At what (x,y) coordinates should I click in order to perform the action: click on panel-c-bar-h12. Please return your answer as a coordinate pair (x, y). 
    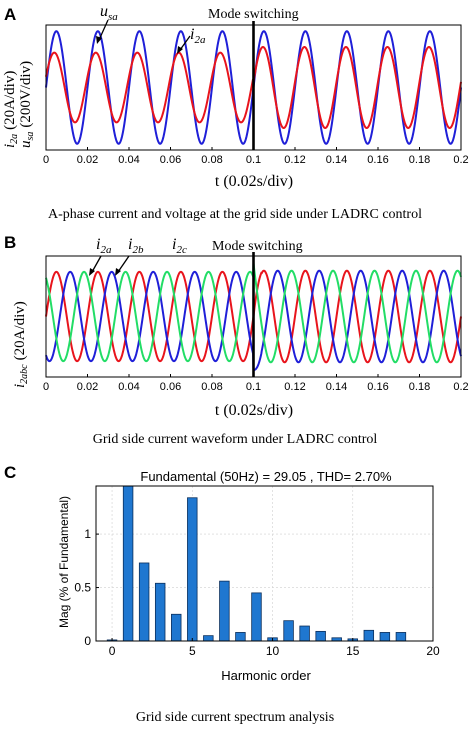
    Looking at the image, I should click on (304, 633).